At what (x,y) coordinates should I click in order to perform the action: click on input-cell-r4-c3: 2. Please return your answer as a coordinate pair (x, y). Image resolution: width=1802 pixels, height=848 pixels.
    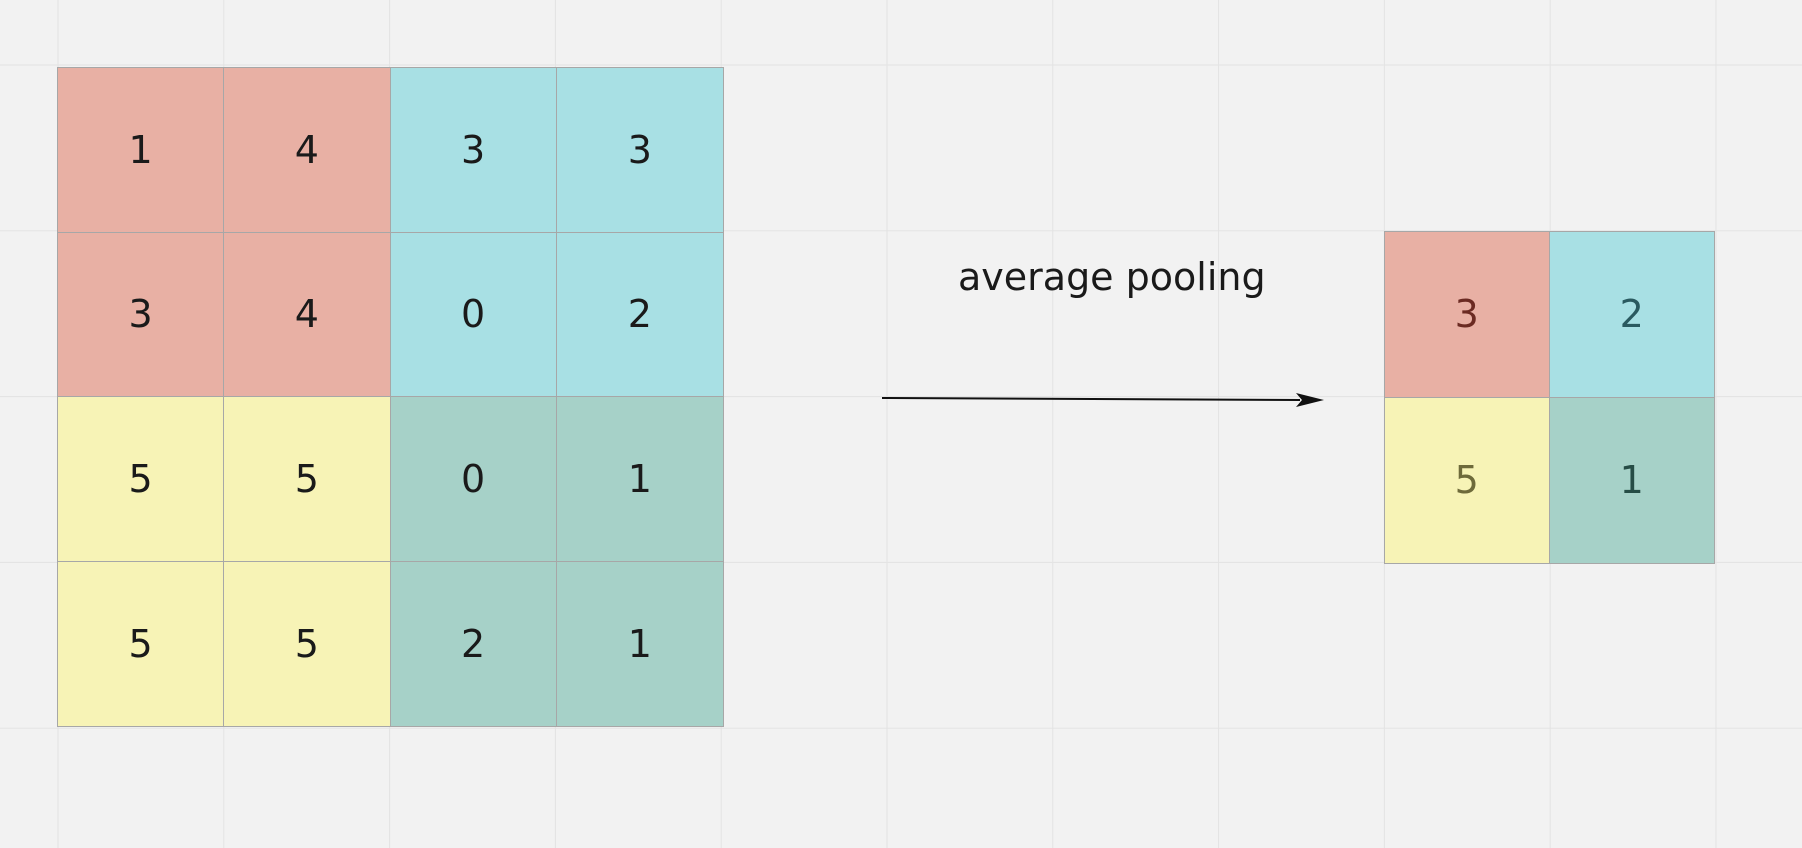
    Looking at the image, I should click on (473, 643).